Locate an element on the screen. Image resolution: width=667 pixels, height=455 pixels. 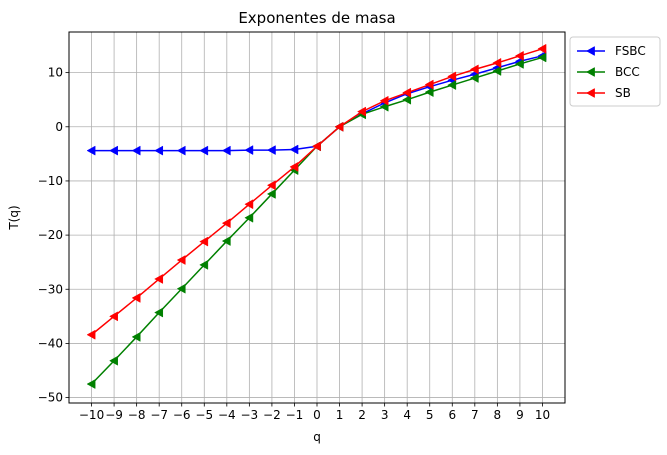
x-tick-label: 6 is located at coordinates (452, 415).